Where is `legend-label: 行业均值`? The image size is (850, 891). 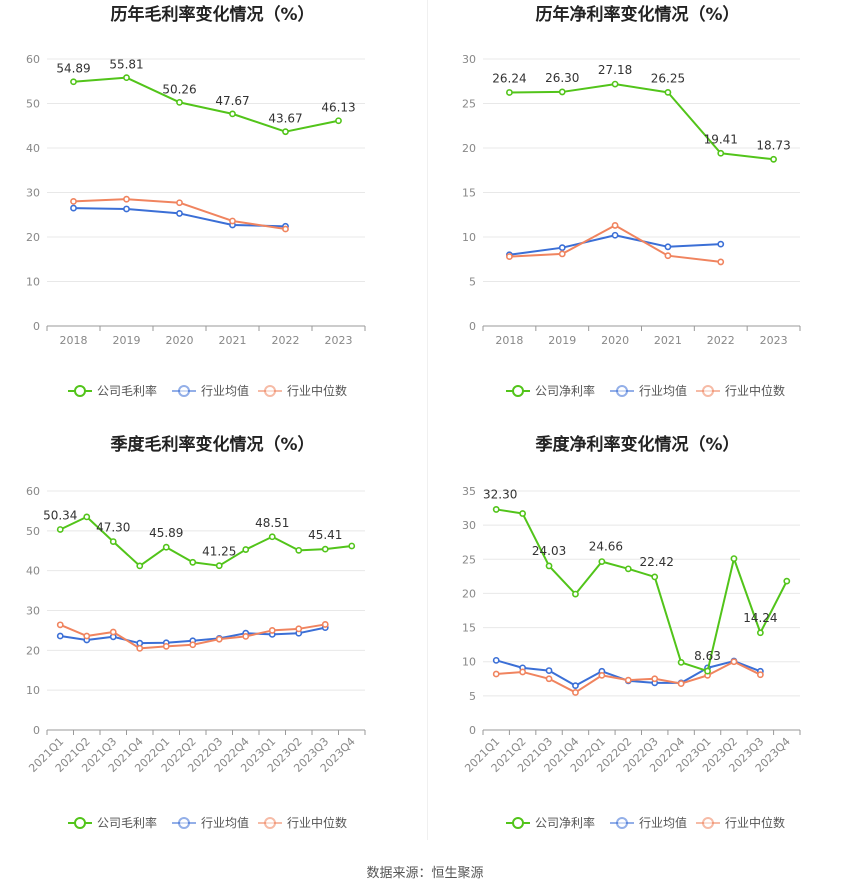 legend-label: 行业均值 is located at coordinates (663, 390).